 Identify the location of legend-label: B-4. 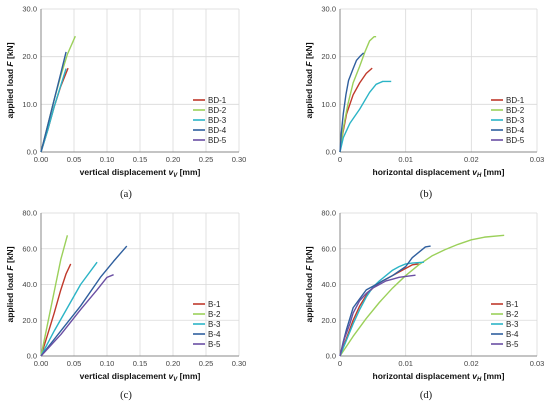
(512, 334).